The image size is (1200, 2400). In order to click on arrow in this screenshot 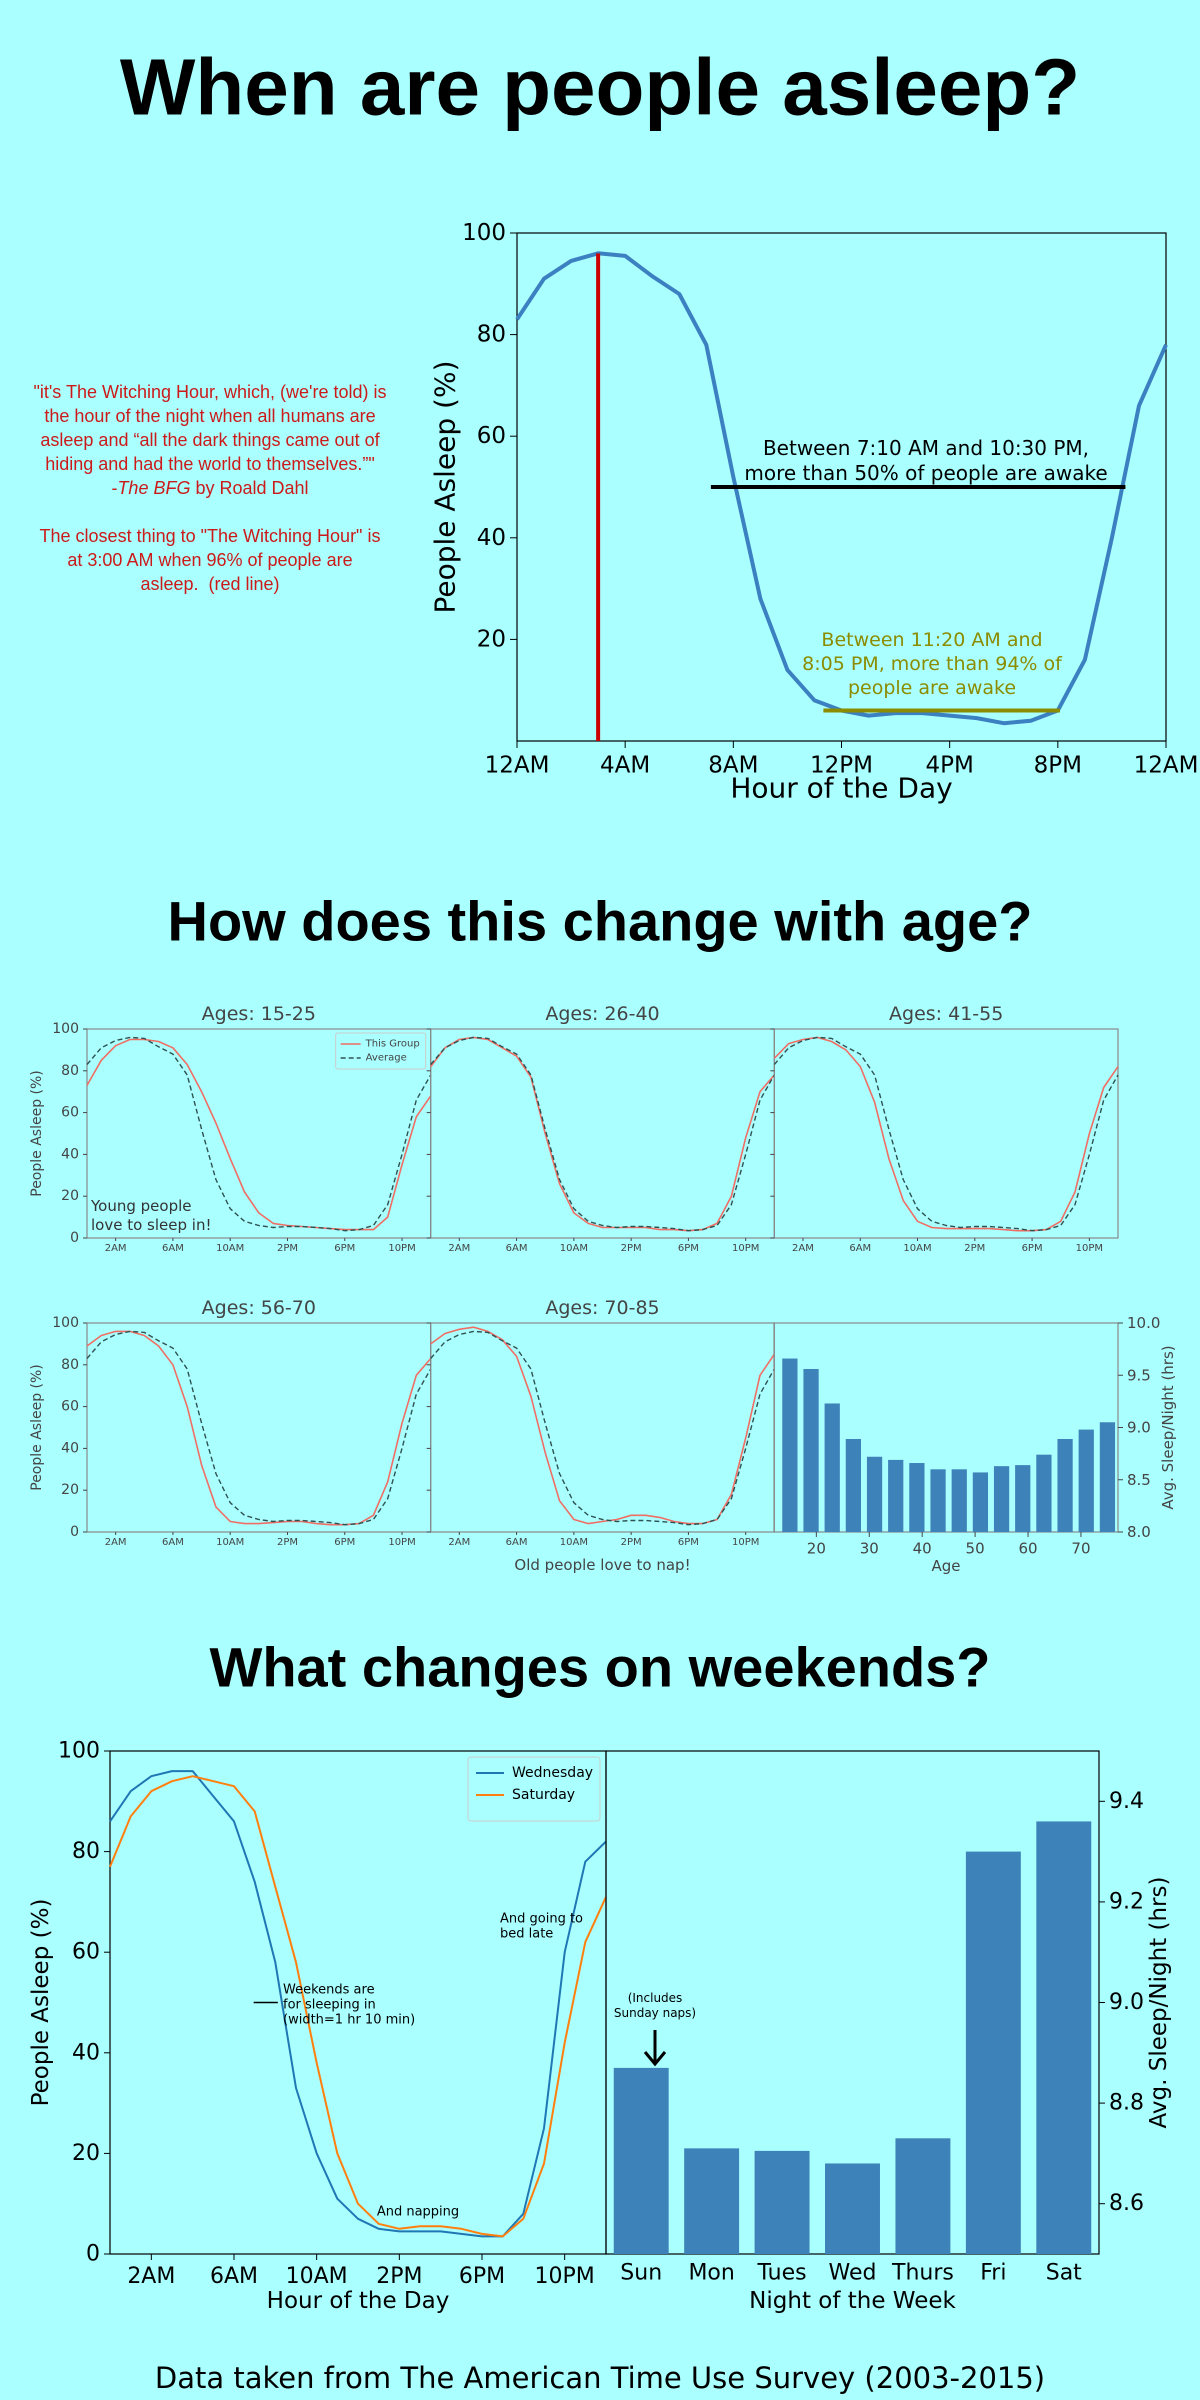, I will do `click(655, 2048)`.